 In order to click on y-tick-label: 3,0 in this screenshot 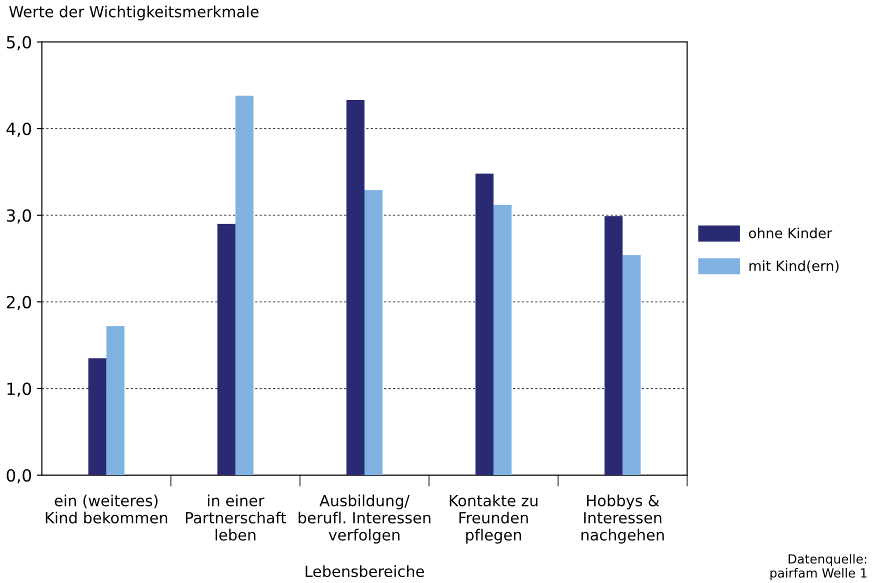, I will do `click(19, 216)`.